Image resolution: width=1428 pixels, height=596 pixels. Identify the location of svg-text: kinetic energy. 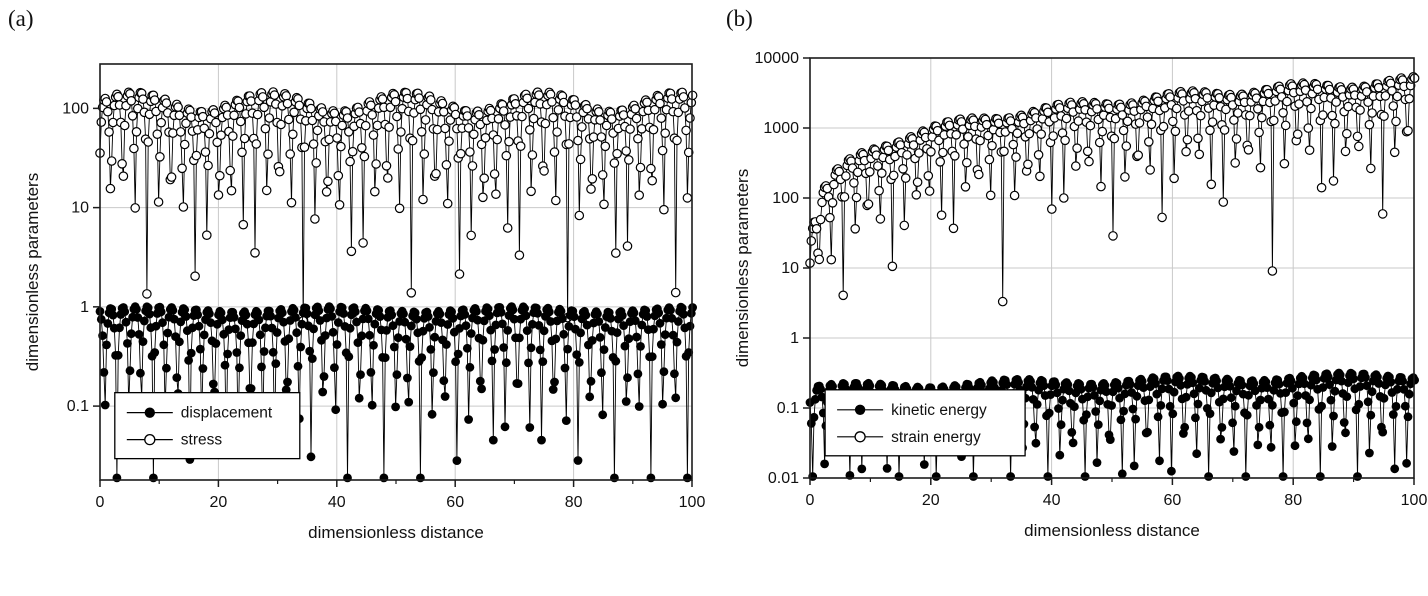
(939, 410).